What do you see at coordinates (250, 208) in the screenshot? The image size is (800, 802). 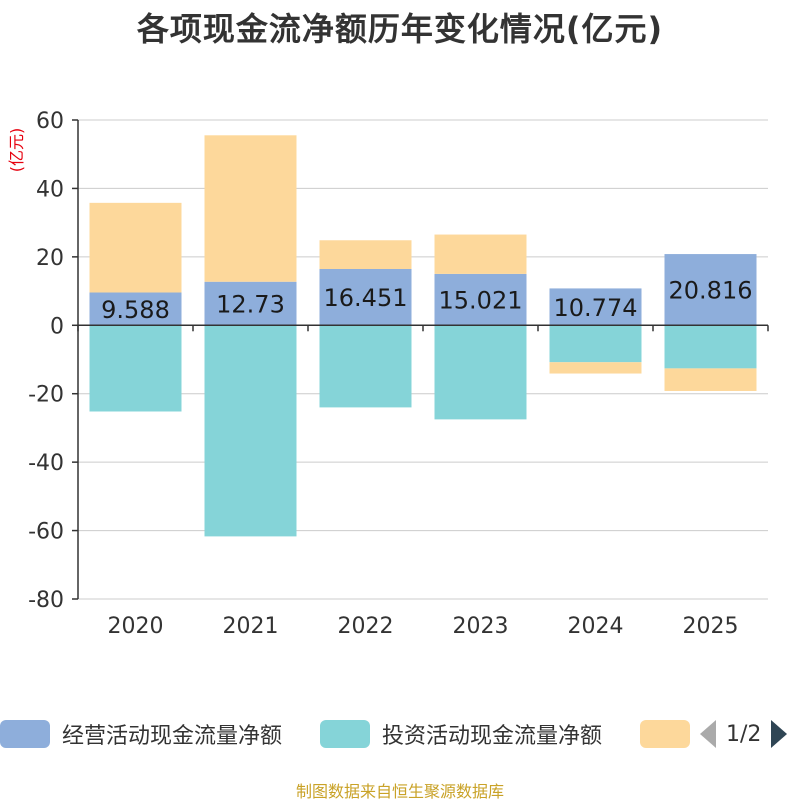 I see `bar-financing-2021` at bounding box center [250, 208].